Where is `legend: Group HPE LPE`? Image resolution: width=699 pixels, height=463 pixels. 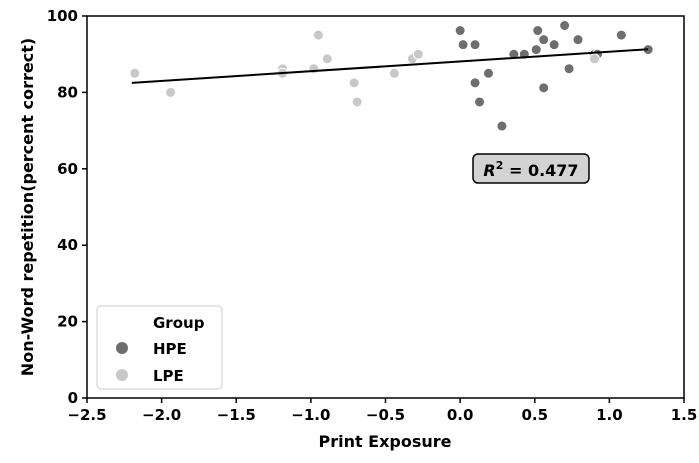 legend: Group HPE LPE is located at coordinates (159, 347).